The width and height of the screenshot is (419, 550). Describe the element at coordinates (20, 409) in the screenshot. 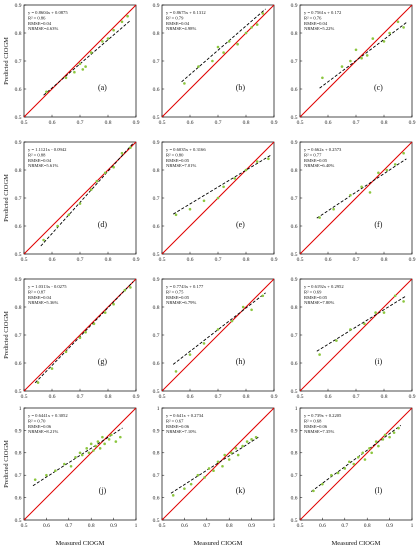

I see `y-tick-label: 1` at that location.